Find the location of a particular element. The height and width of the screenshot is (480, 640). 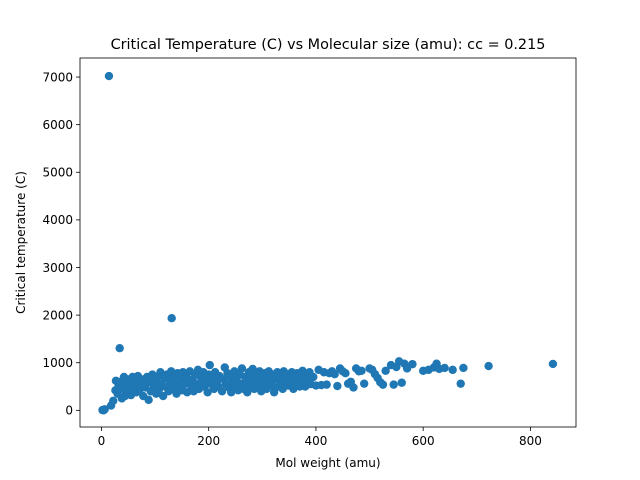

y-tick-label: 4000 is located at coordinates (57, 220).